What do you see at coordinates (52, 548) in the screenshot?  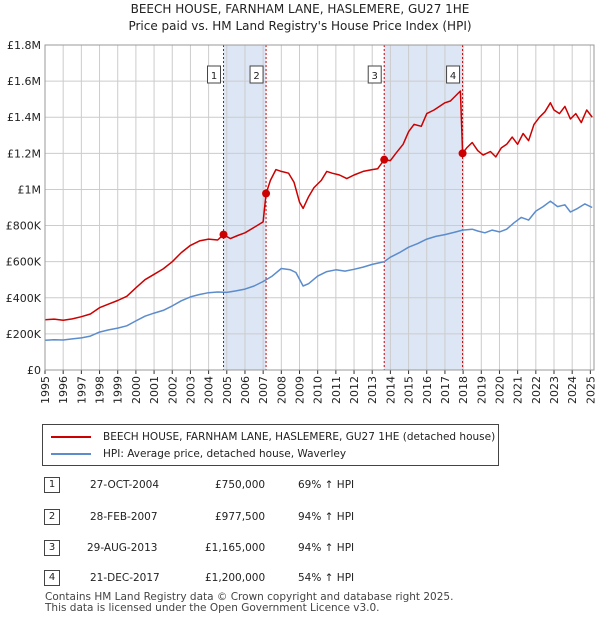 I see `transaction-number: 3` at bounding box center [52, 548].